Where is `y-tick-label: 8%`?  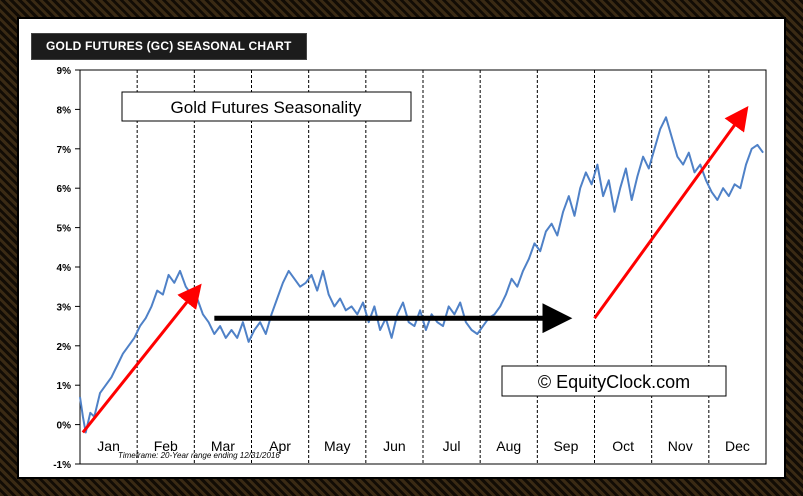
y-tick-label: 8% is located at coordinates (64, 110).